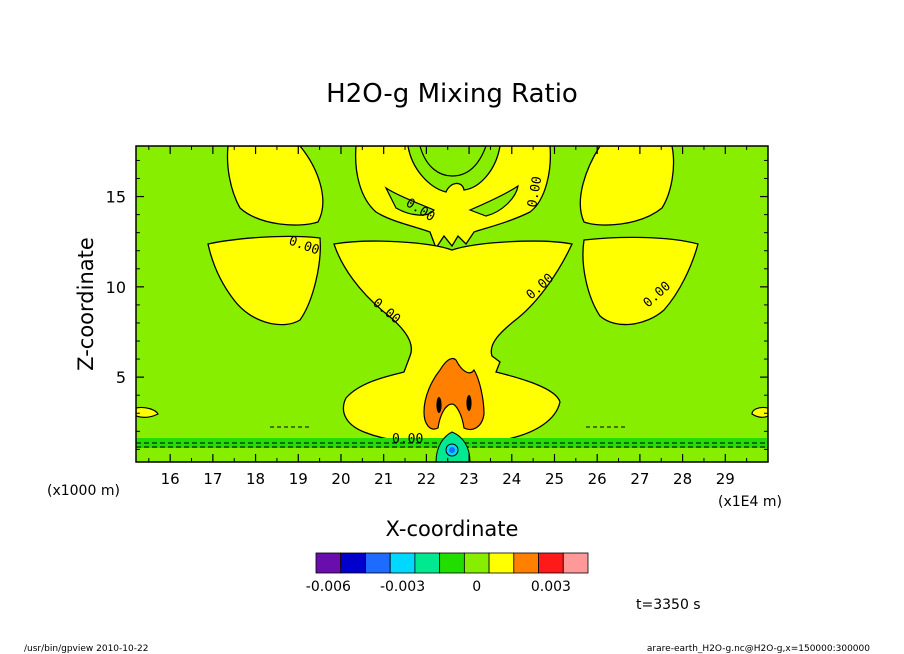  What do you see at coordinates (725, 479) in the screenshot?
I see `x-tick-label: 29` at bounding box center [725, 479].